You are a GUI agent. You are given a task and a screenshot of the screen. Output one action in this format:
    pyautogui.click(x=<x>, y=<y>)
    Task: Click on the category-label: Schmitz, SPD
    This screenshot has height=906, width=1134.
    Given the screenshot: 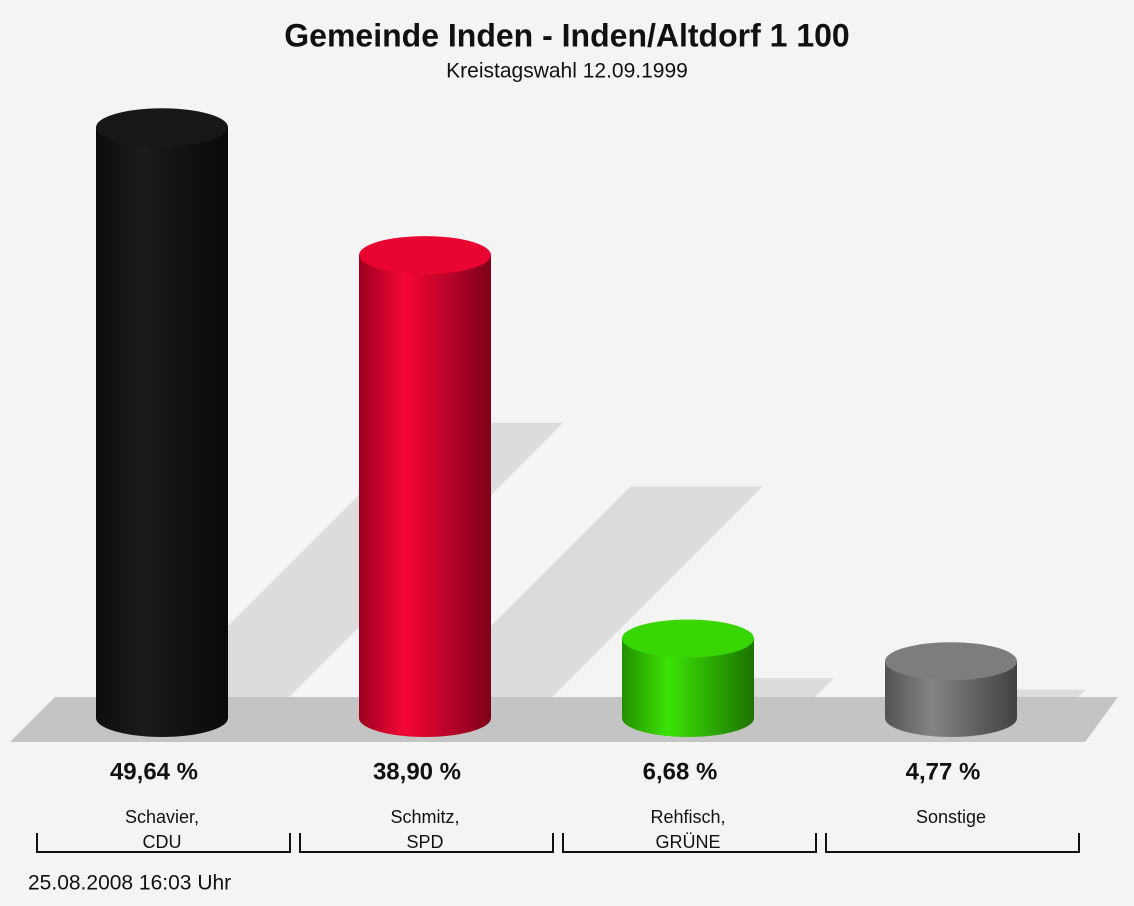 What is the action you would take?
    pyautogui.click(x=424, y=829)
    